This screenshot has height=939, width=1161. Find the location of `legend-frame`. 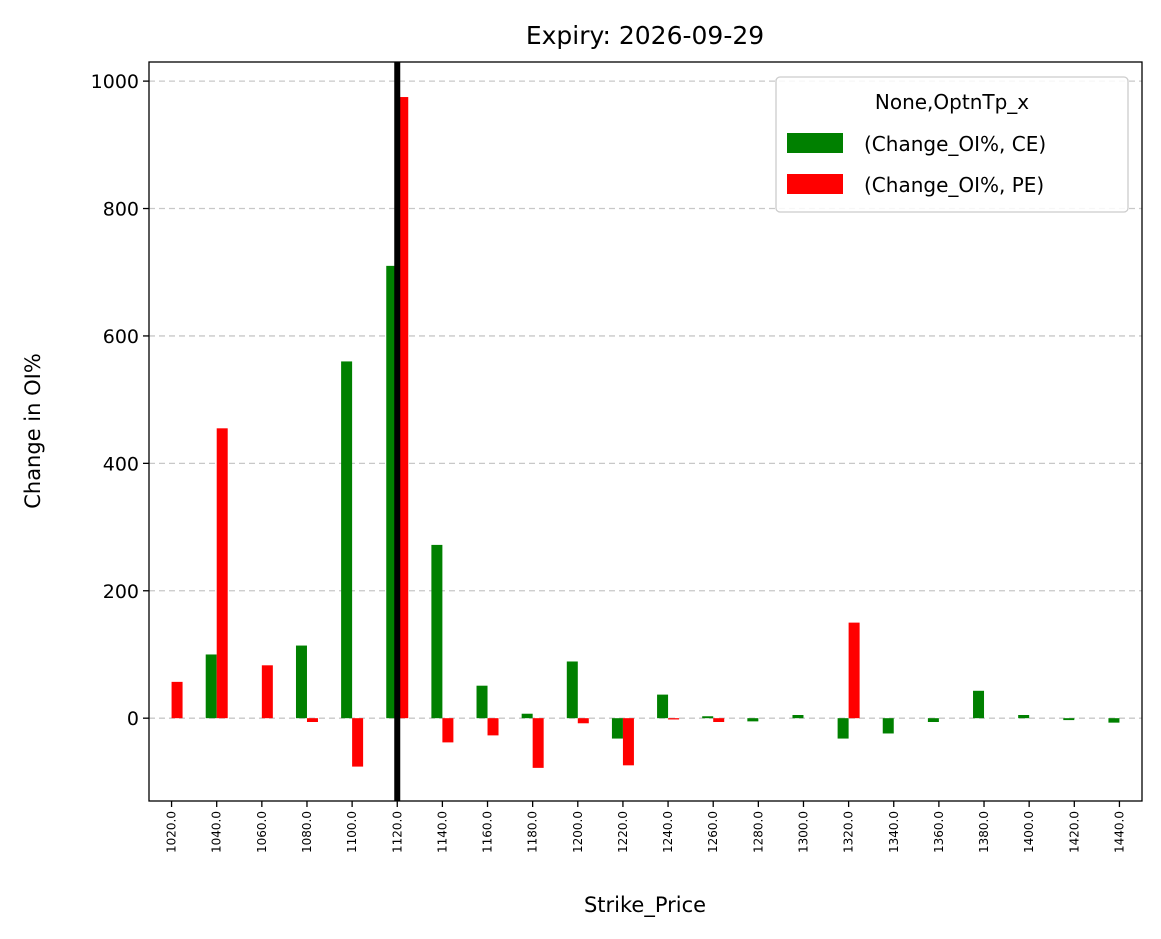

legend-frame is located at coordinates (952, 144).